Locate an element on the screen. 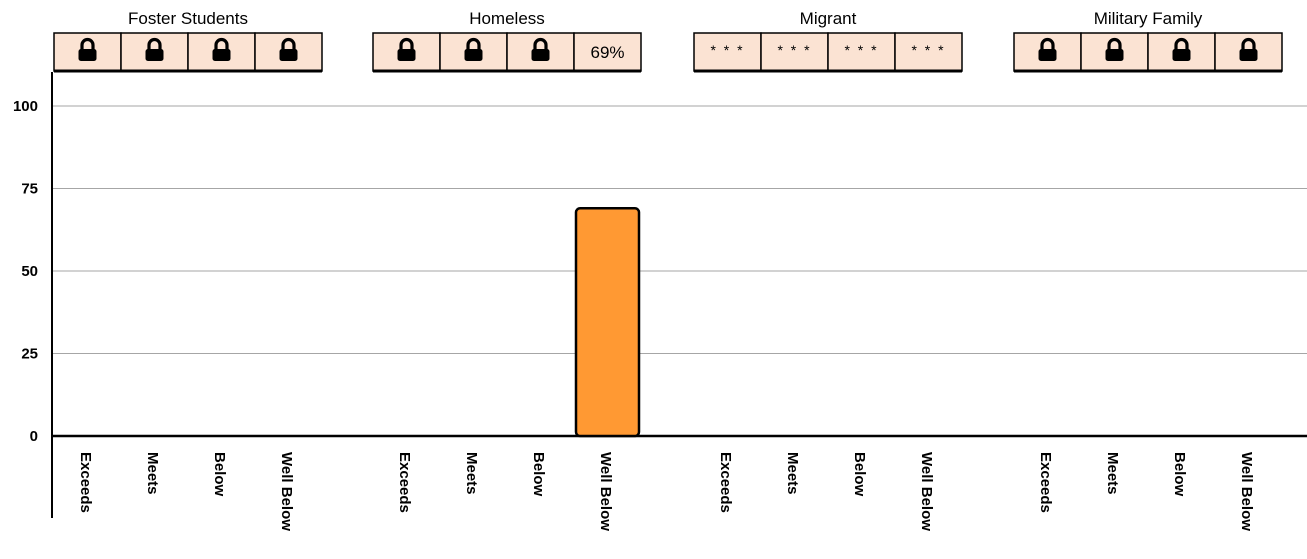  x-tick-label-homeless-3: Well Below is located at coordinates (605, 491).